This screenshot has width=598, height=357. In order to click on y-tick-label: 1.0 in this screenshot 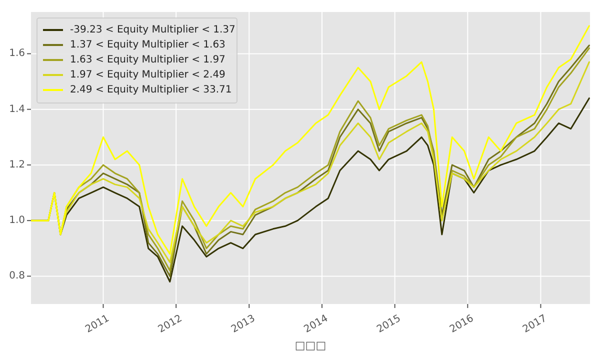, I will do `click(17, 220)`.